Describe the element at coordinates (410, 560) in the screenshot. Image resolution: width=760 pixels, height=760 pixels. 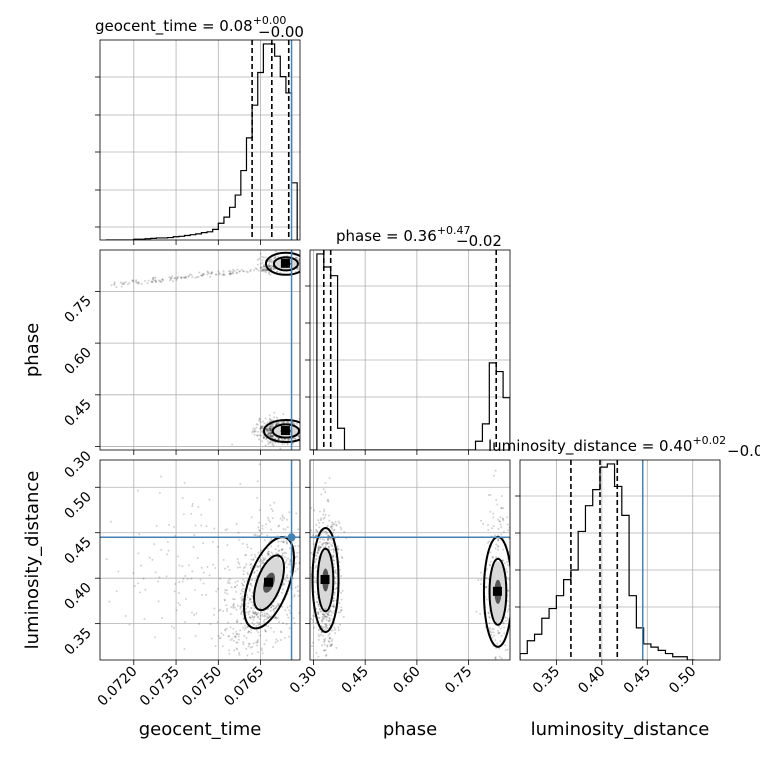
I see `panel-frame` at that location.